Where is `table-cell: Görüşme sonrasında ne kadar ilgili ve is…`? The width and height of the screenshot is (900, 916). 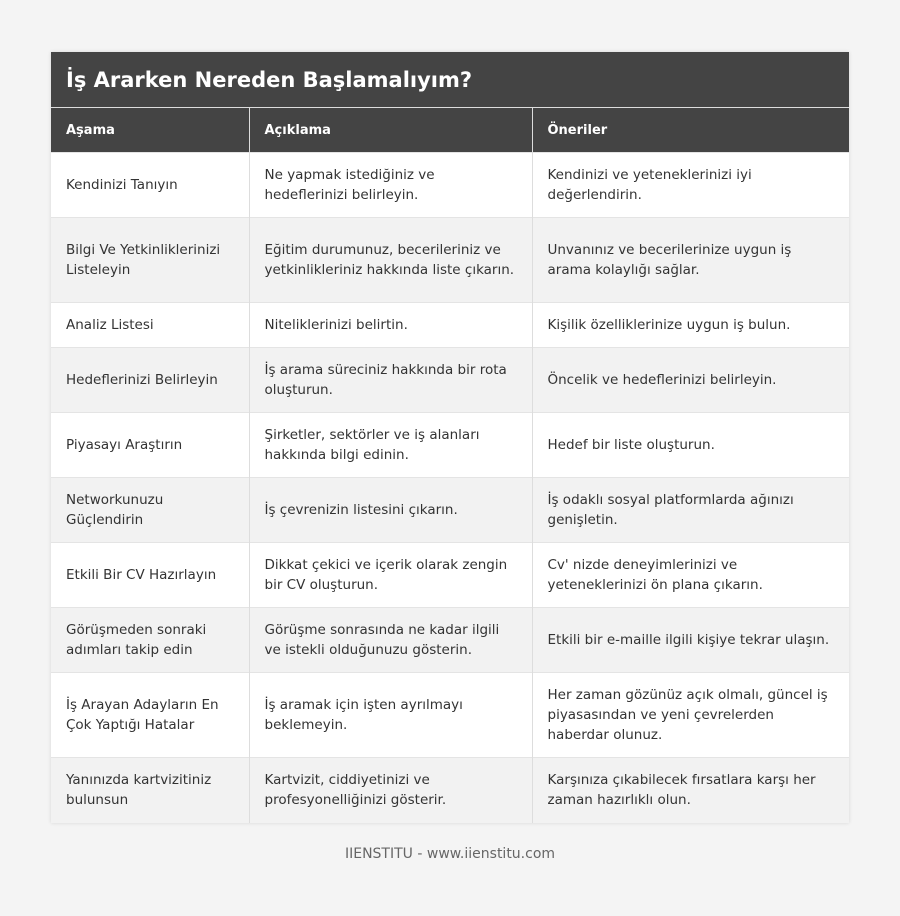
table-cell: Görüşme sonrasında ne kadar ilgili ve is… is located at coordinates (390, 640).